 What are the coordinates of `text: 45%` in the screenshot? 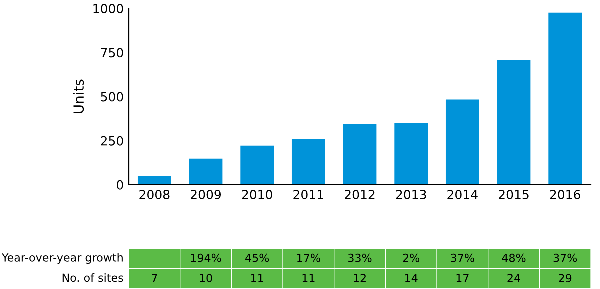 It's located at (258, 258).